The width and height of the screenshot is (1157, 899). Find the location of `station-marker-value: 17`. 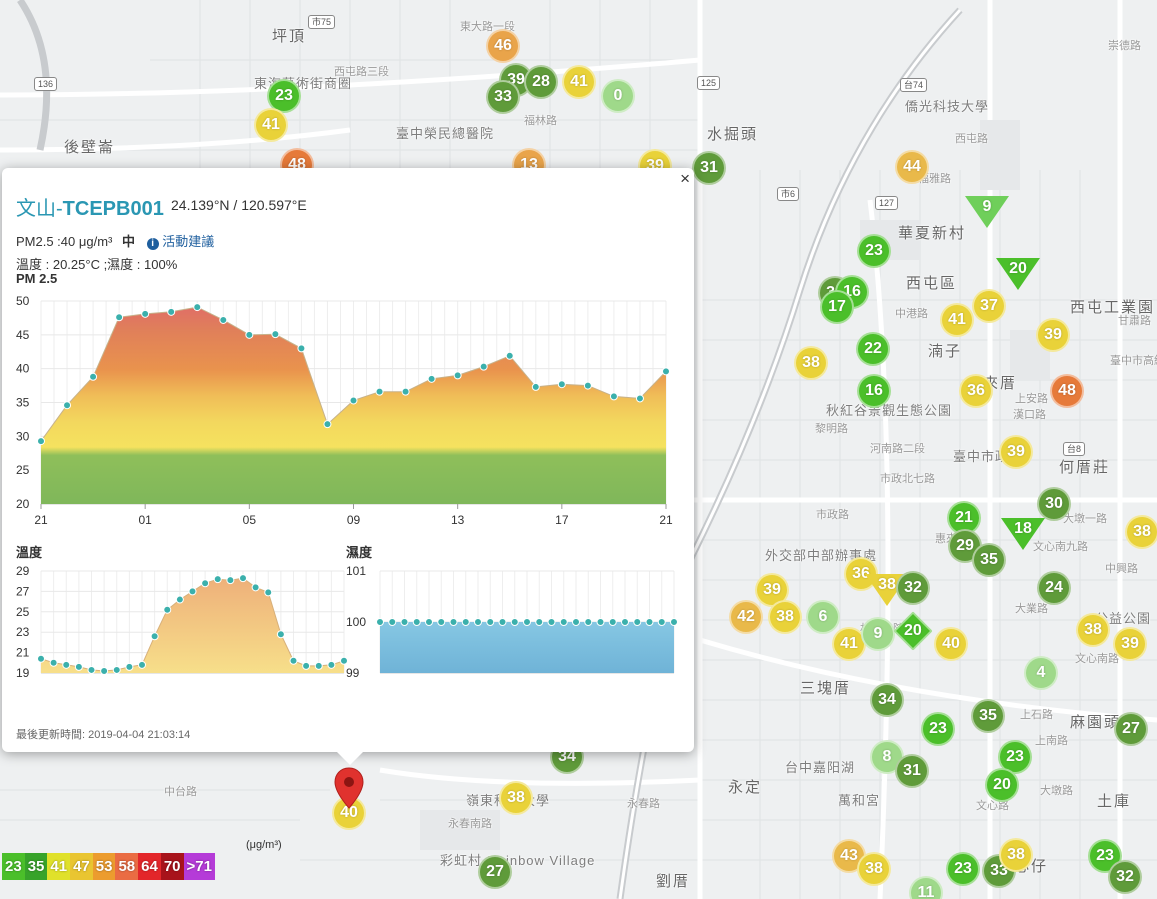

station-marker-value: 17 is located at coordinates (837, 306).